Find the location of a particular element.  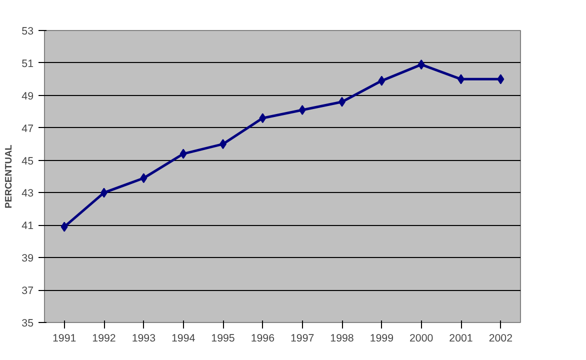

x-tick-label: 1992 is located at coordinates (104, 338).